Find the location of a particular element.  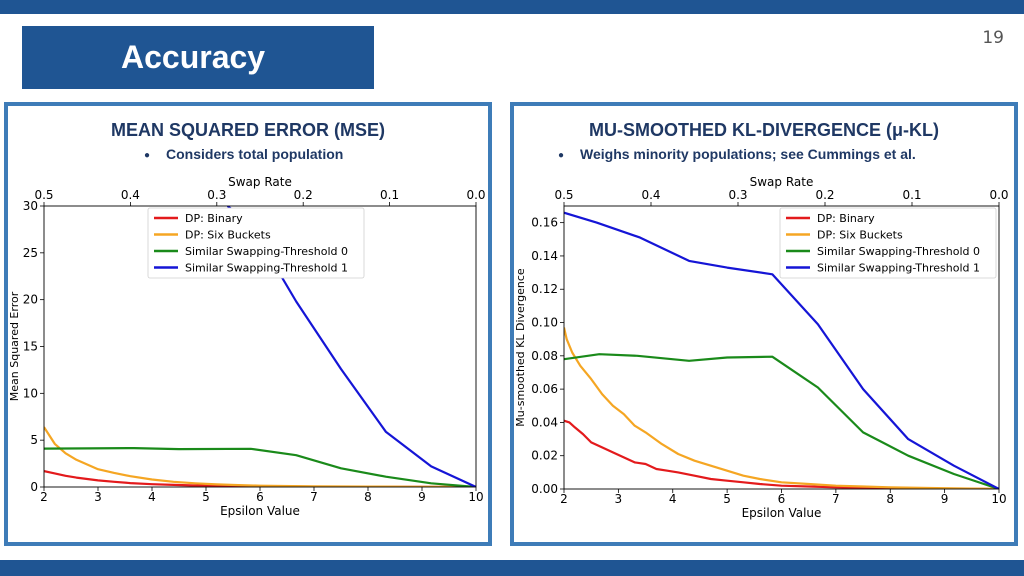

bottom-banner is located at coordinates (512, 568).